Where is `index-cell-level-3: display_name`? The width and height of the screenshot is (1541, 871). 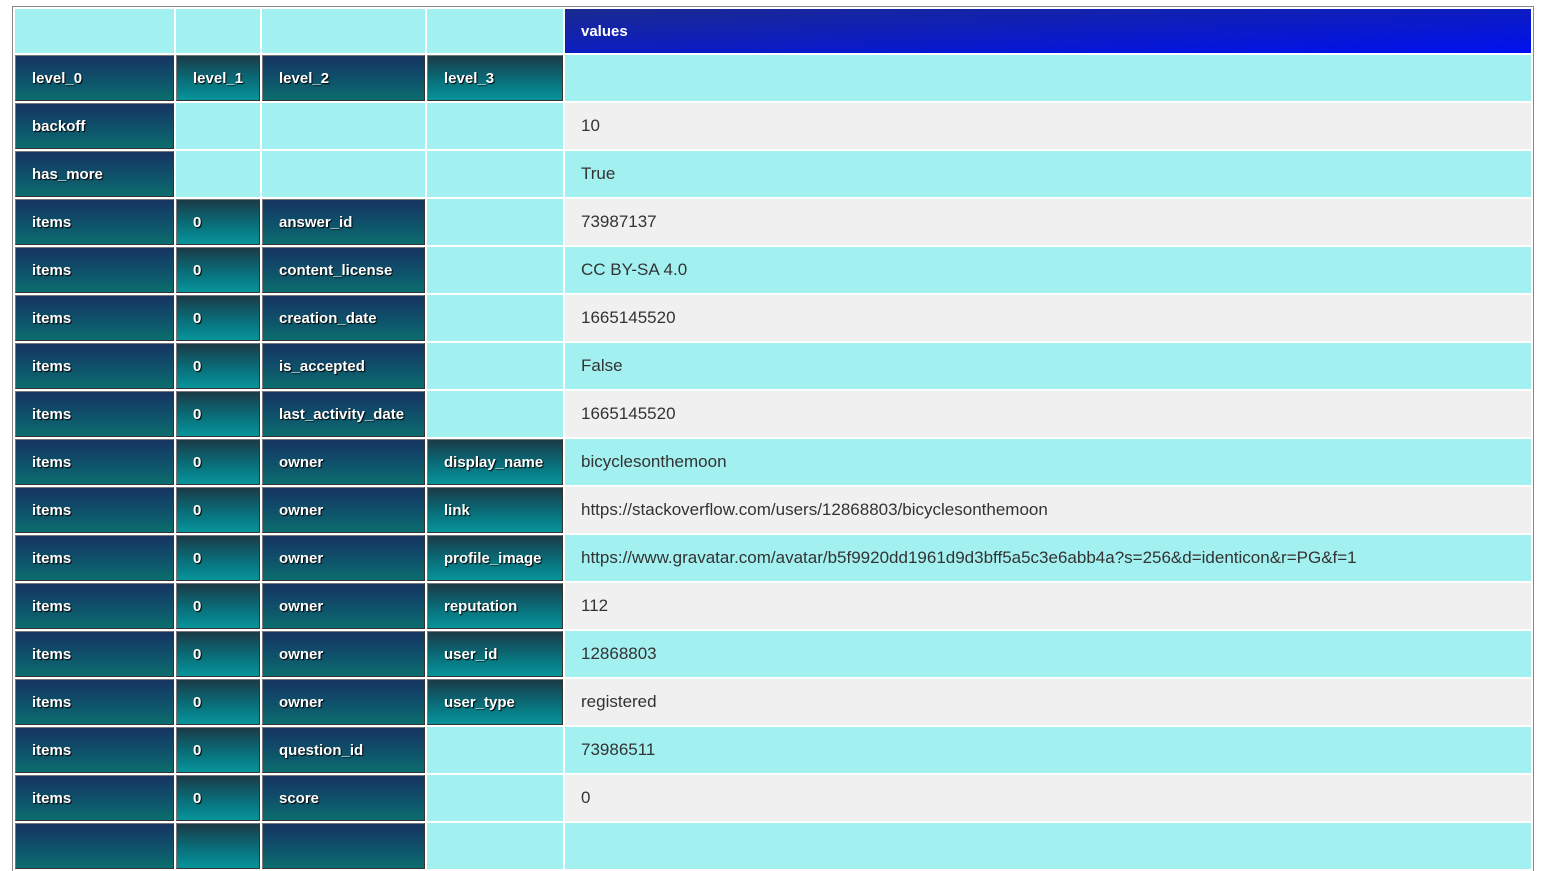 index-cell-level-3: display_name is located at coordinates (495, 462).